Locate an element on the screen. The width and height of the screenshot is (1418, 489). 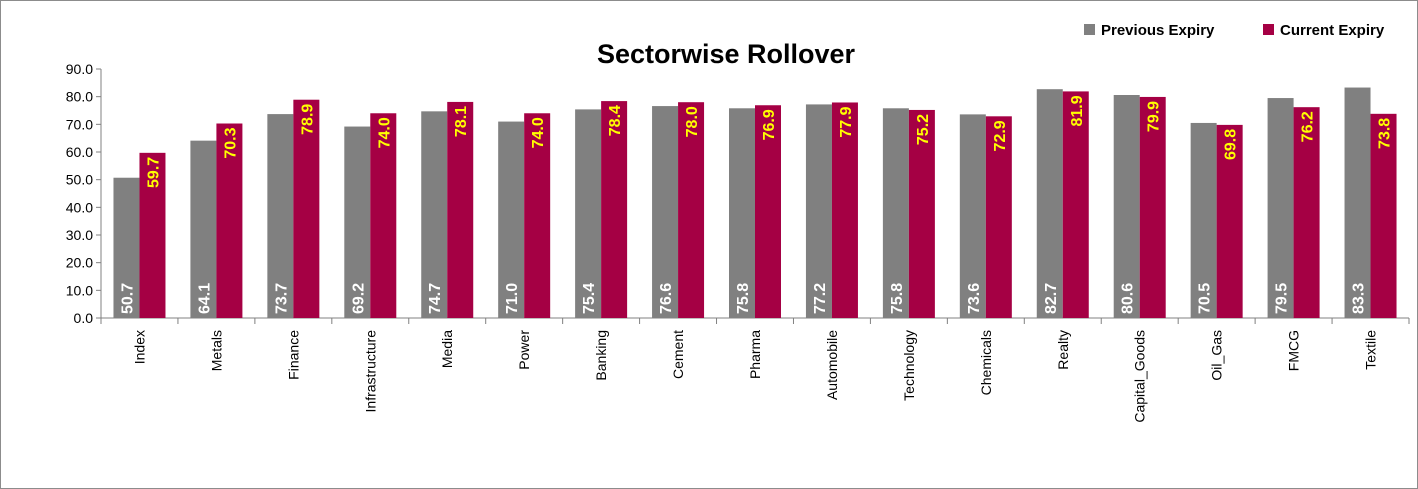
x-category-label: Index is located at coordinates (139, 347).